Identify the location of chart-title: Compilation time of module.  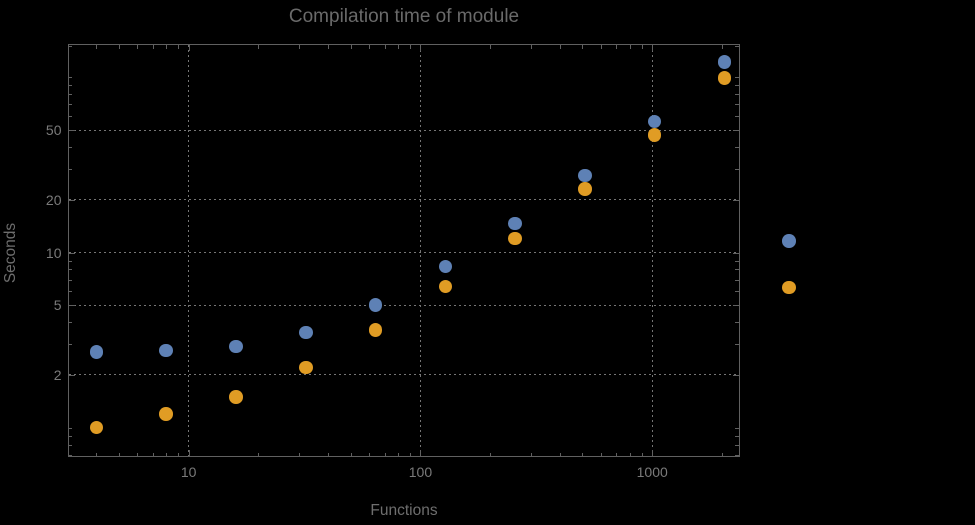
(404, 16).